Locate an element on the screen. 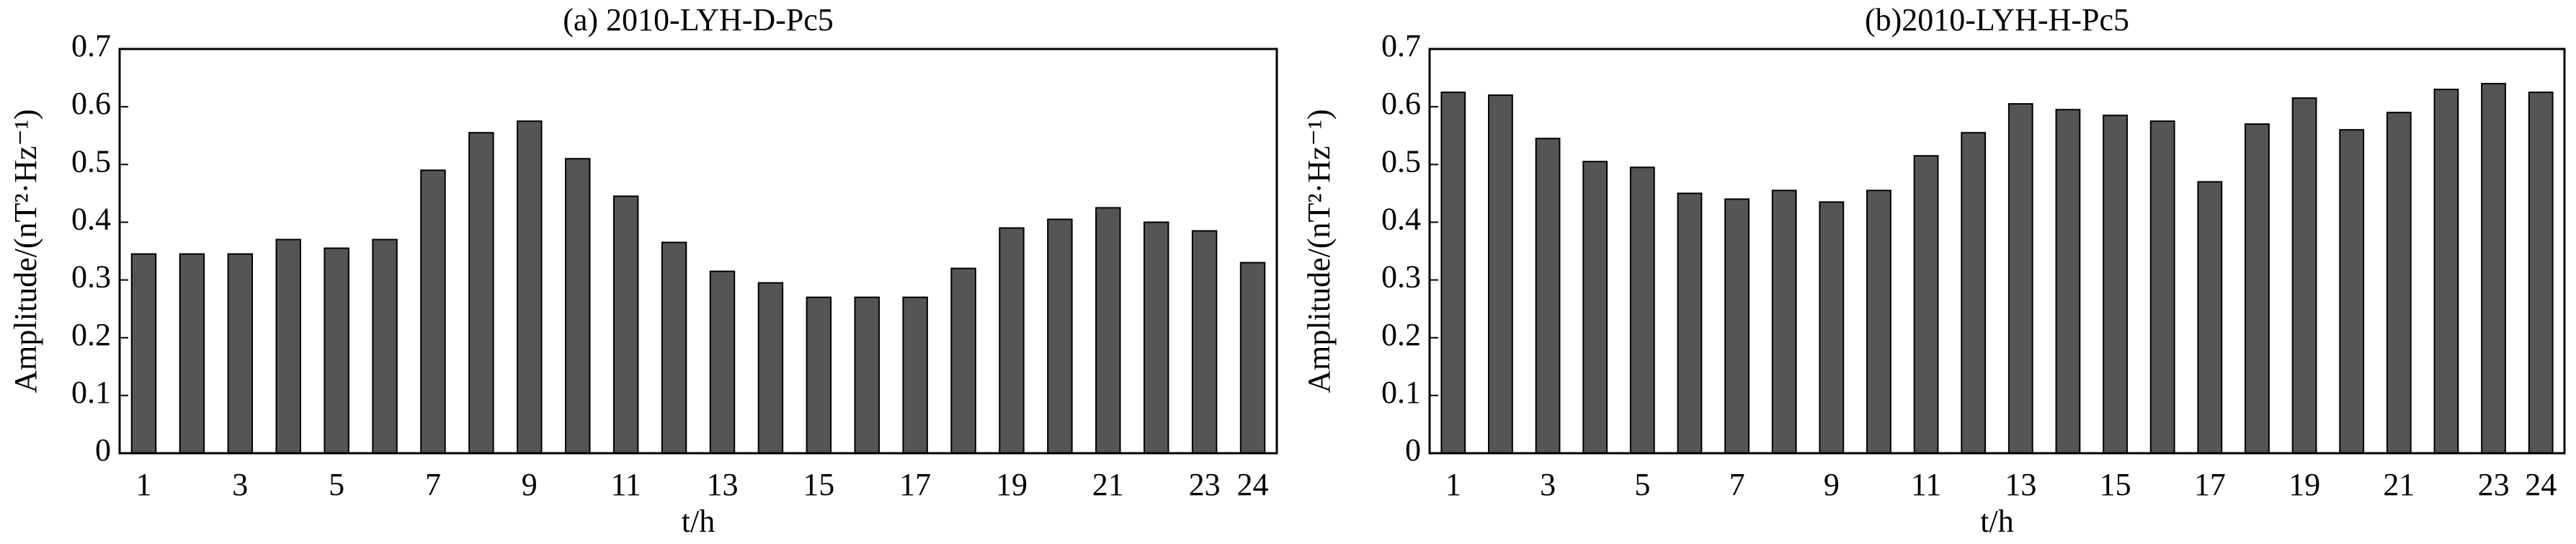 The image size is (2576, 544). chart-title: (b)2010-LYH-H-Pc5 is located at coordinates (1997, 19).